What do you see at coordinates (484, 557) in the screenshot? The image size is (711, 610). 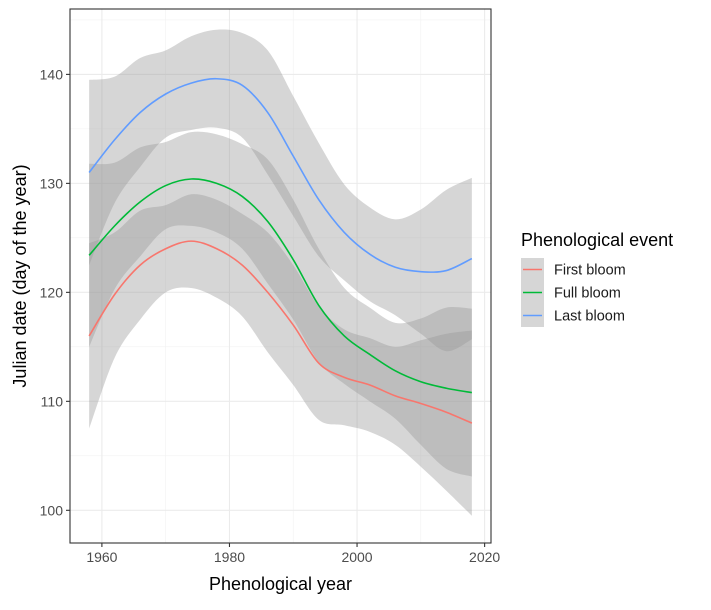 I see `x-tick-label: 2020` at bounding box center [484, 557].